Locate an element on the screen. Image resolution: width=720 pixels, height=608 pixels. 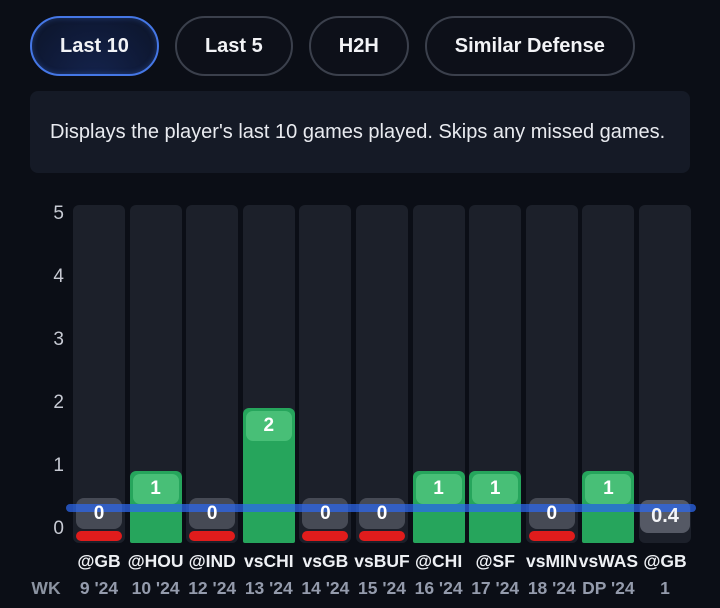
projection-reference-line is located at coordinates (381, 508).